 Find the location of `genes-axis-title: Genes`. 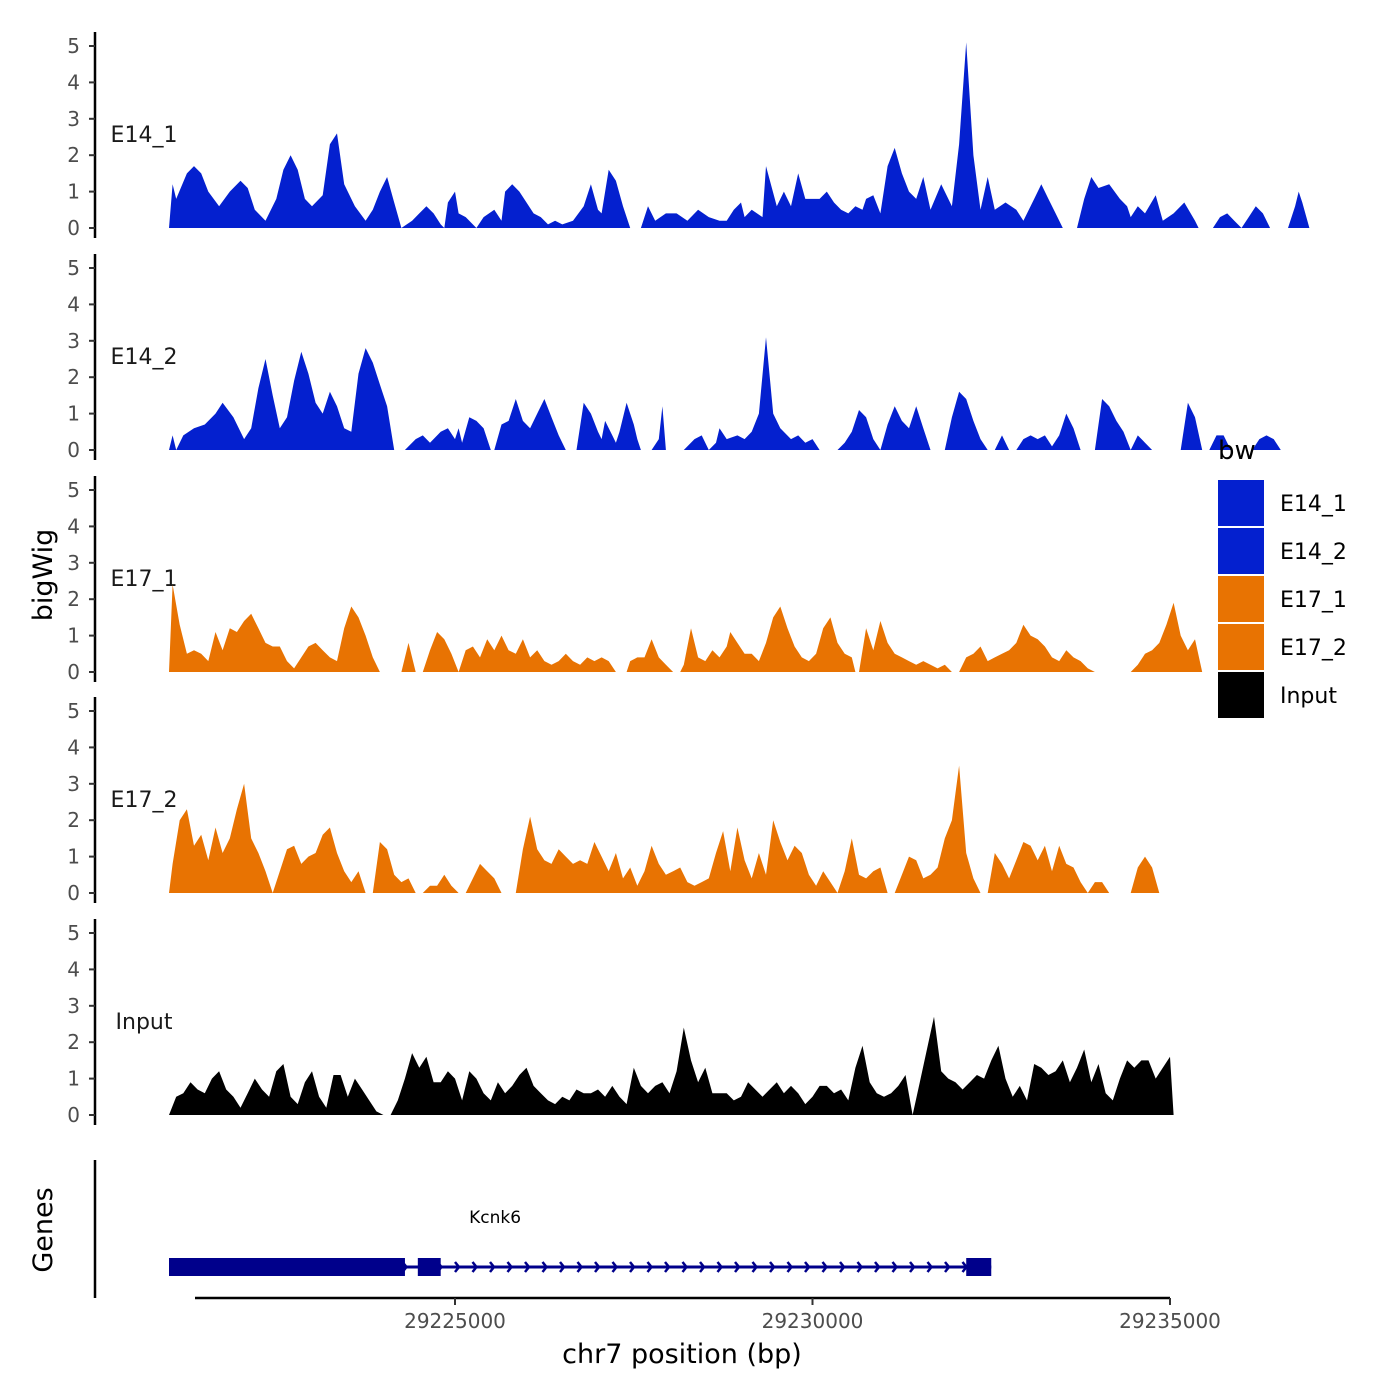

genes-axis-title: Genes is located at coordinates (43, 1229).